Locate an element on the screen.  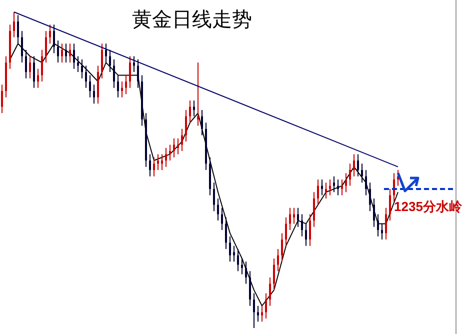
chart-title: 黄金日线走势 is located at coordinates (192, 20).